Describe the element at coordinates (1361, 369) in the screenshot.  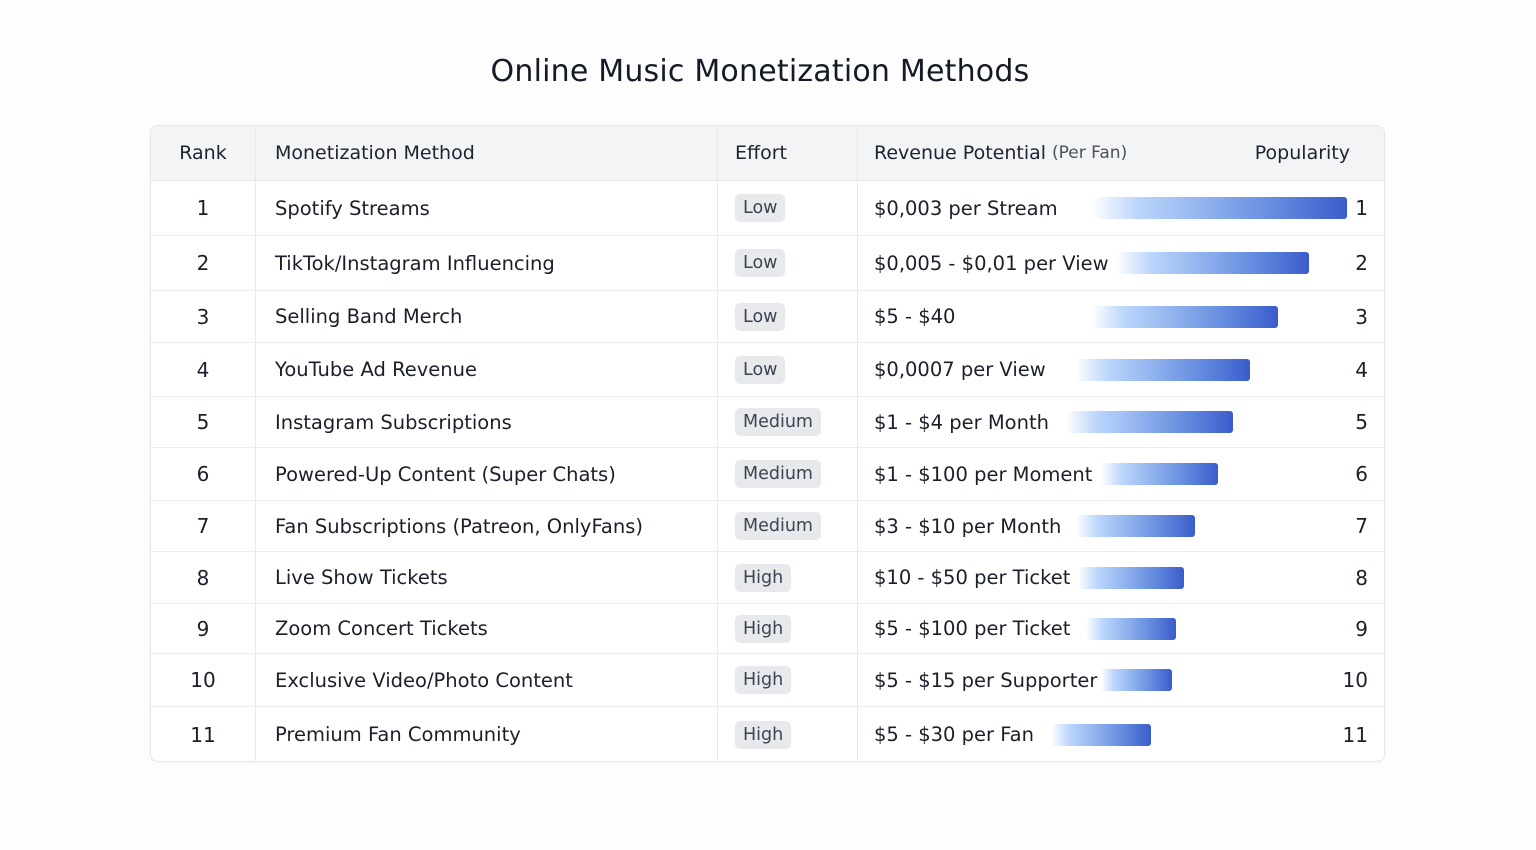
I see `popularity-value: 4` at that location.